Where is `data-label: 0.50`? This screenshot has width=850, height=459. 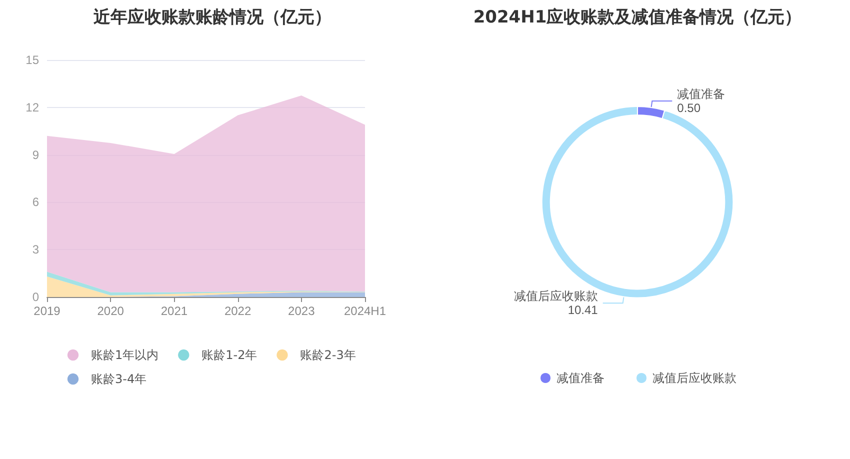 data-label: 0.50 is located at coordinates (689, 108).